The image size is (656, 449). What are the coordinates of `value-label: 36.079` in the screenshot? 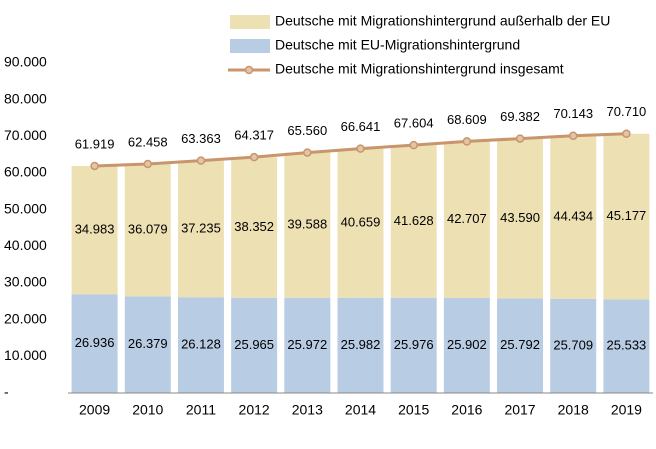 It's located at (148, 229).